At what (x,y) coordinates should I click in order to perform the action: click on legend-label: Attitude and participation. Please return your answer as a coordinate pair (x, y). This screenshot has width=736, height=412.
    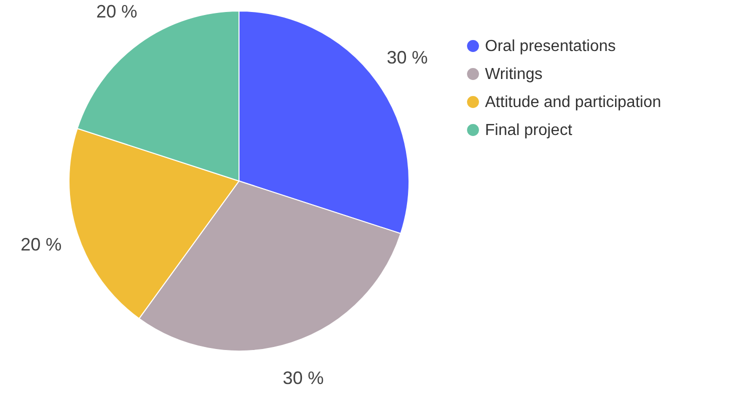
    Looking at the image, I should click on (573, 102).